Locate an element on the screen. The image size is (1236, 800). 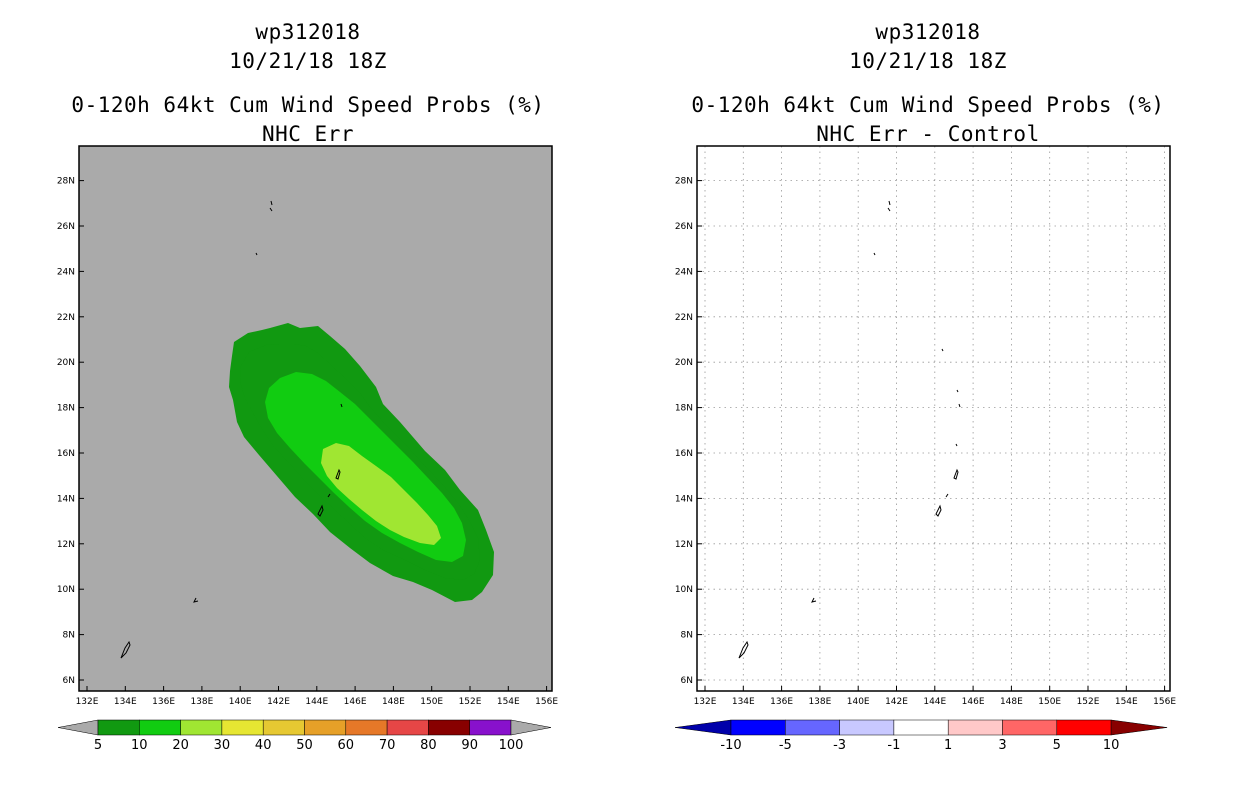
island-marianas-small is located at coordinates (956, 445).